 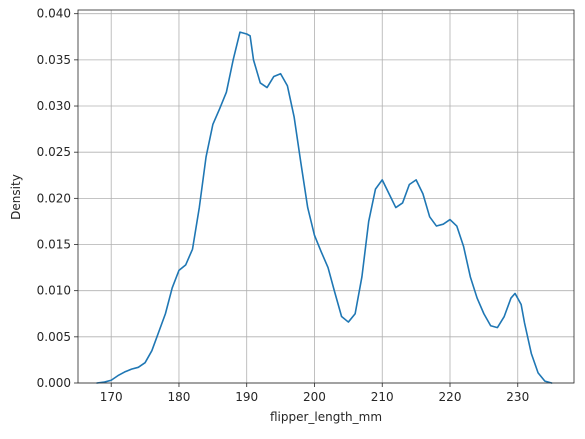 I want to click on y-tick-label: 0.020, so click(x=54, y=198).